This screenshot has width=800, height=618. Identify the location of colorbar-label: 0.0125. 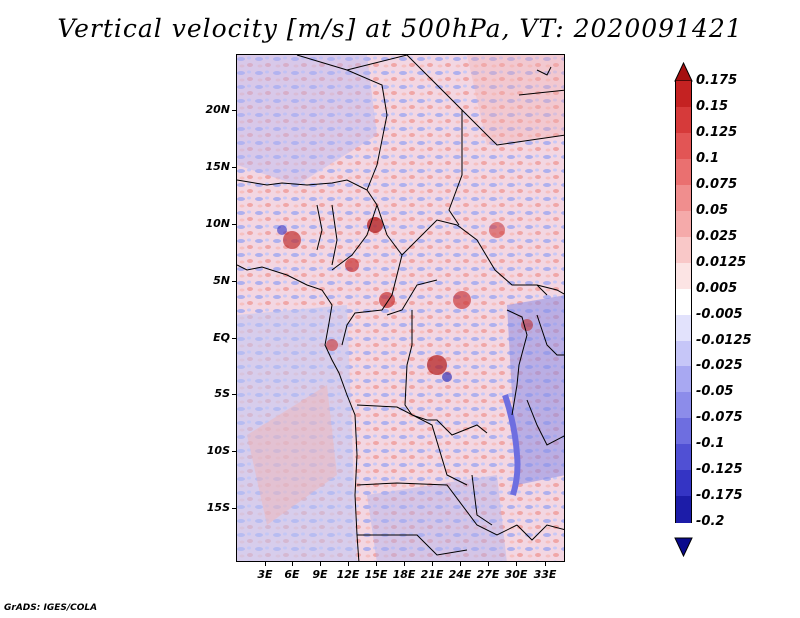
(721, 262).